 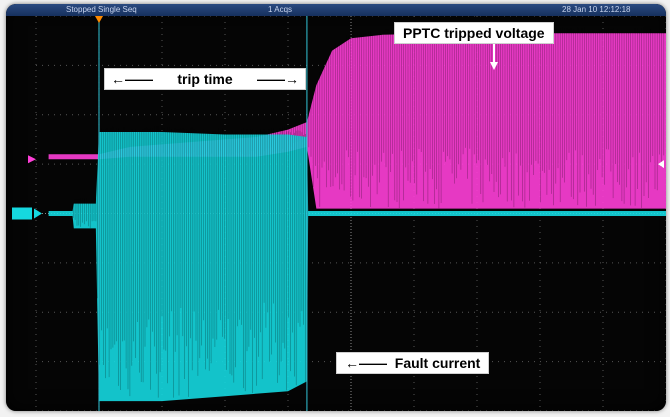 I want to click on down-arrow-icon, so click(x=494, y=66).